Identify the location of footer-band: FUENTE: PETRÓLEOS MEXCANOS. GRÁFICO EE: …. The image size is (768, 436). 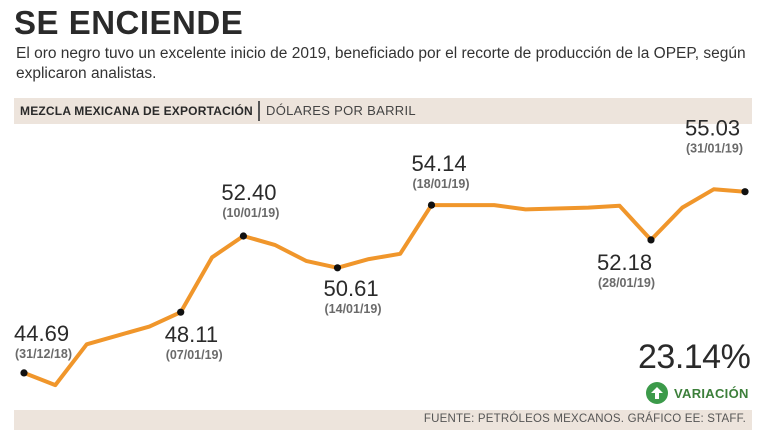
(383, 420).